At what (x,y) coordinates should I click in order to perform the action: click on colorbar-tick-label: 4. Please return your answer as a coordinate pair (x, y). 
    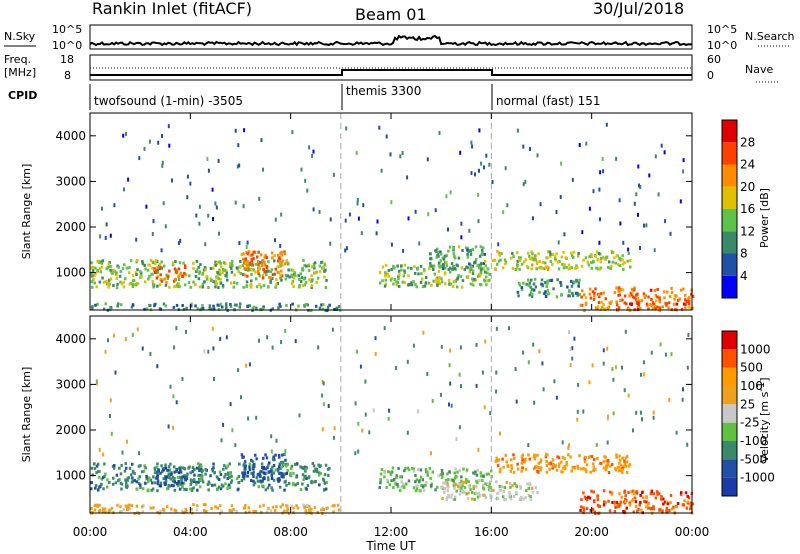
    Looking at the image, I should click on (744, 276).